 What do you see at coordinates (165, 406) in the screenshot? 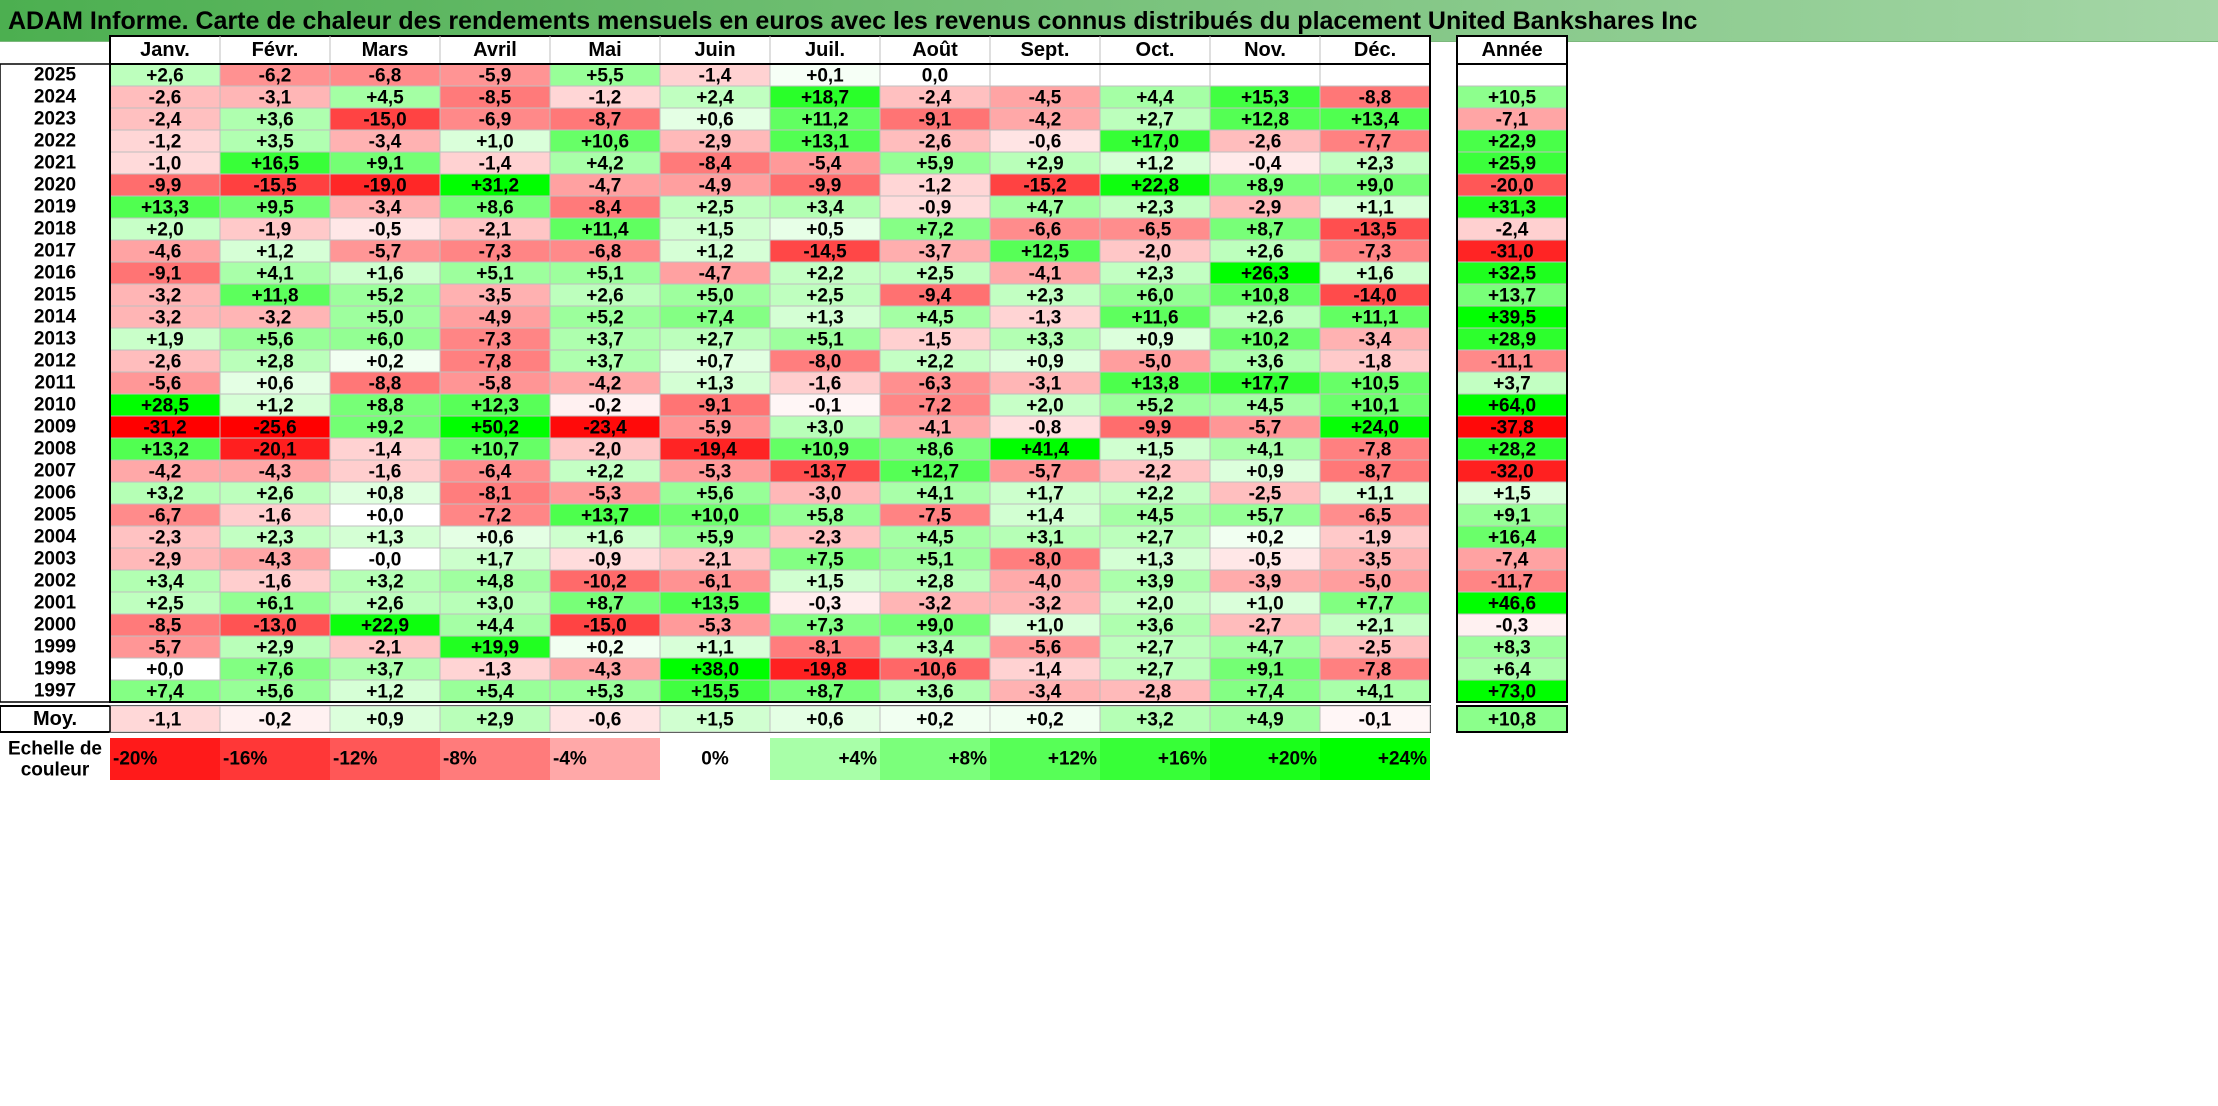
I see `cell-value: +28,5` at bounding box center [165, 406].